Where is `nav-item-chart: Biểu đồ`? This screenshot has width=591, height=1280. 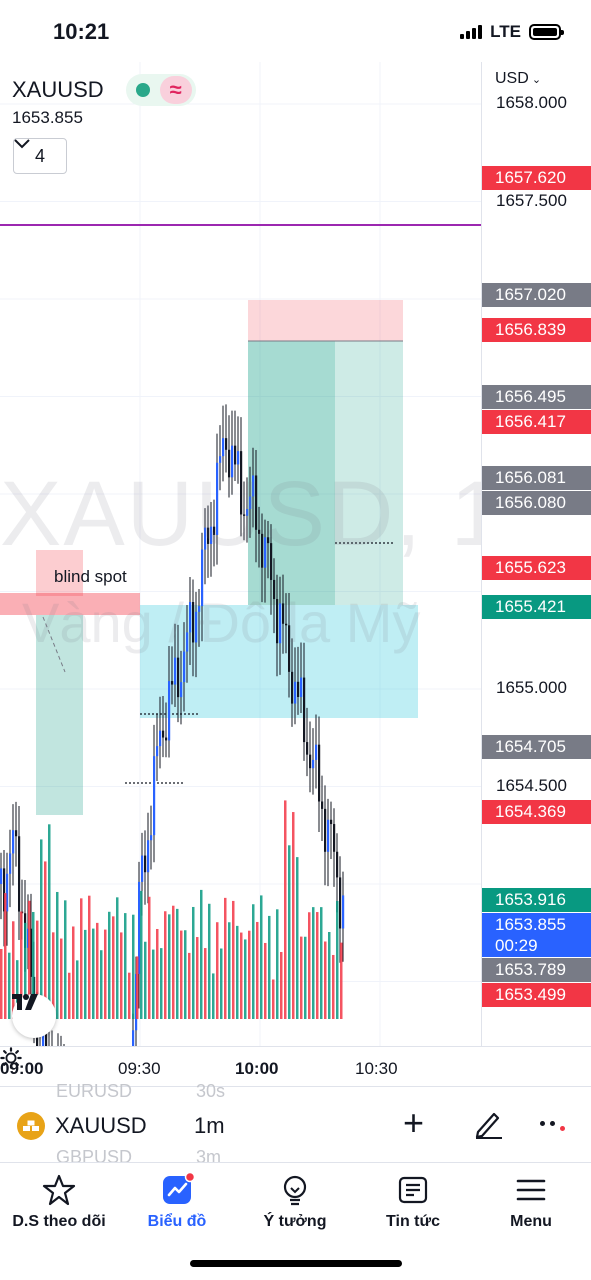 nav-item-chart: Biểu đồ is located at coordinates (177, 1202).